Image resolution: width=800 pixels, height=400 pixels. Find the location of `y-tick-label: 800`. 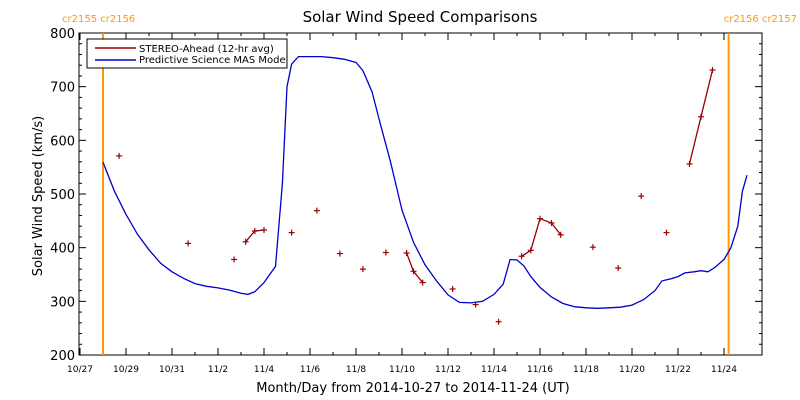

y-tick-label: 800 is located at coordinates (62, 34).